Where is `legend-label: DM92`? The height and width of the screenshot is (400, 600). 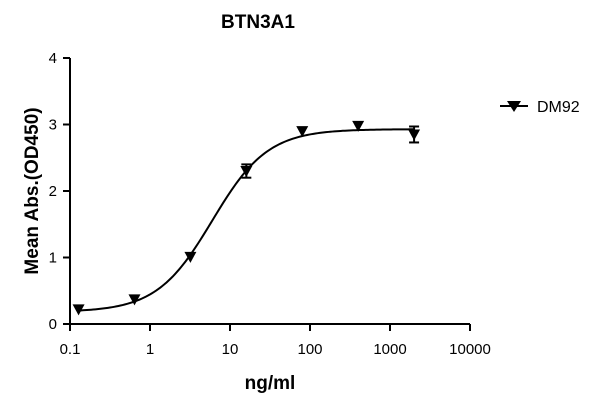 legend-label: DM92 is located at coordinates (558, 107).